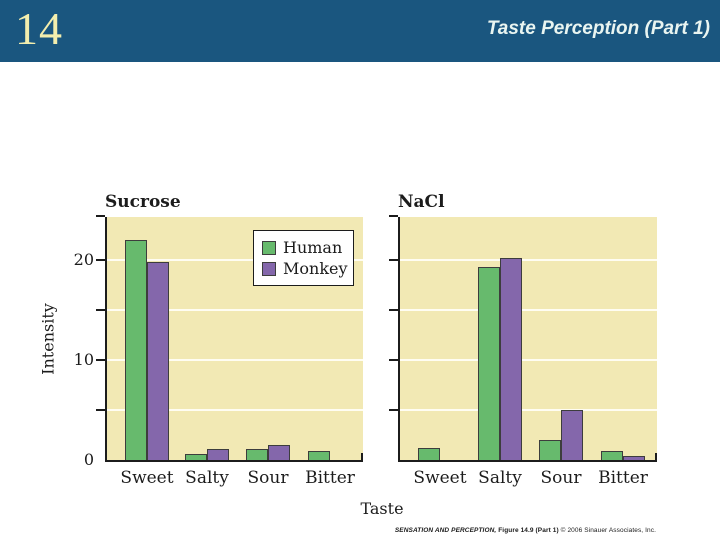  What do you see at coordinates (39, 28) in the screenshot?
I see `slide-number: 14` at bounding box center [39, 28].